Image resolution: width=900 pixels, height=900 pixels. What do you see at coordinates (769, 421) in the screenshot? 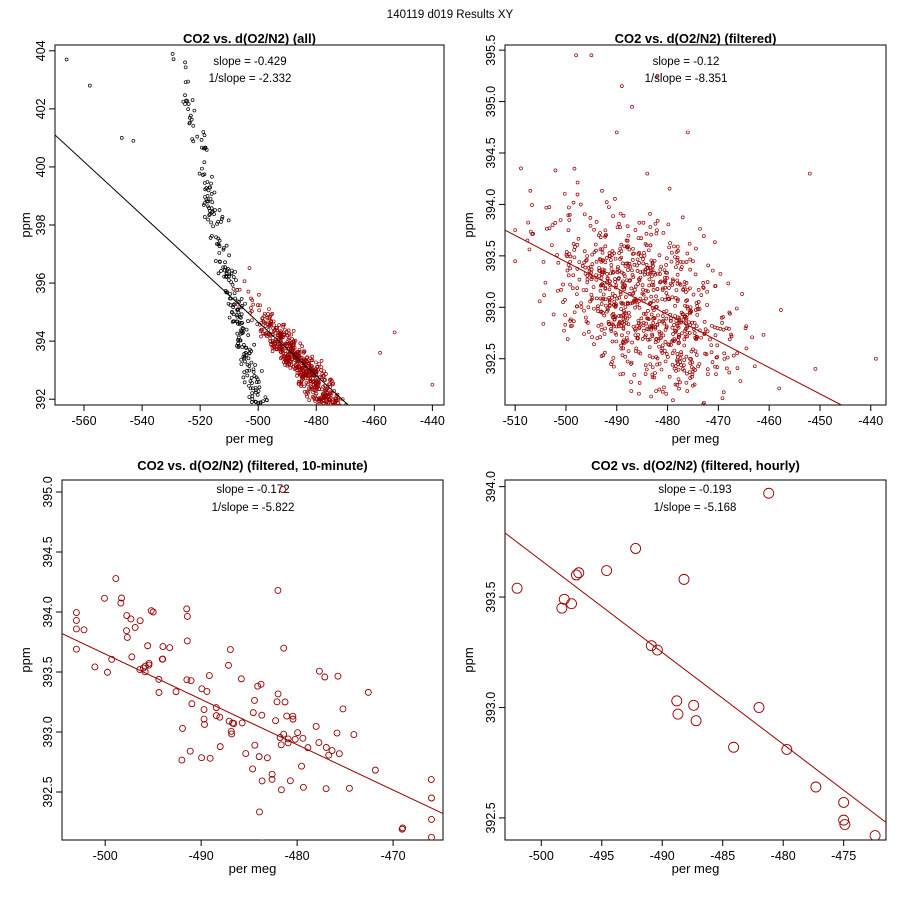
I see `x-tick-label: -460` at bounding box center [769, 421].